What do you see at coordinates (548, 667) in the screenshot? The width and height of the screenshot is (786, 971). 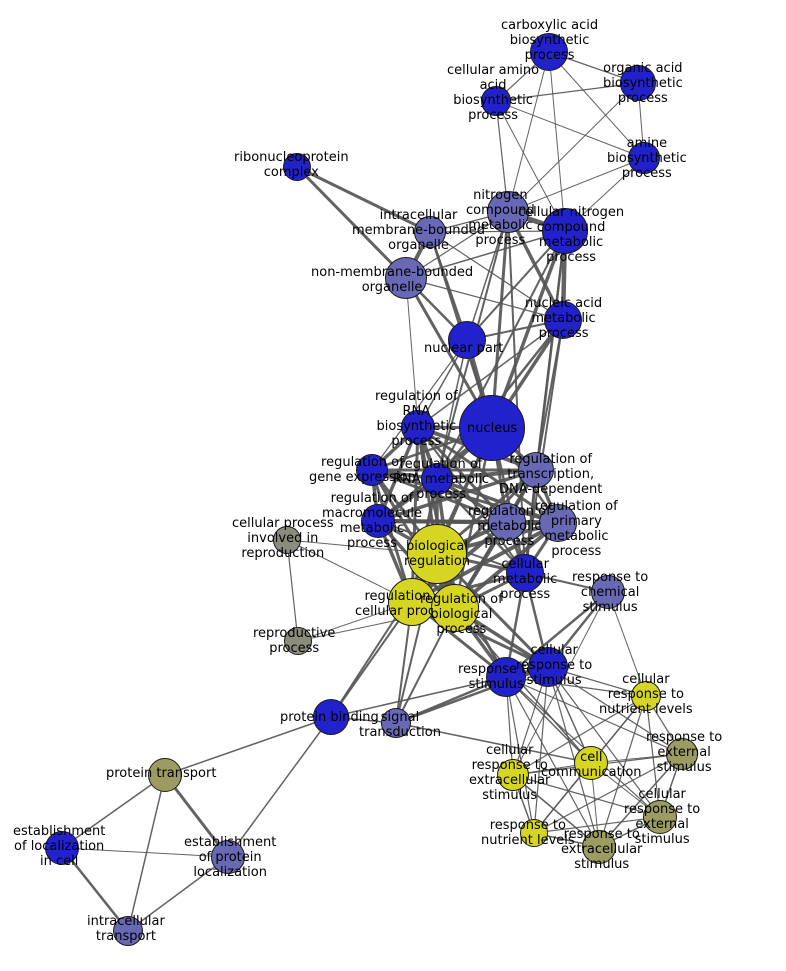 I see `network-node-cellular-response-to-stimulus` at bounding box center [548, 667].